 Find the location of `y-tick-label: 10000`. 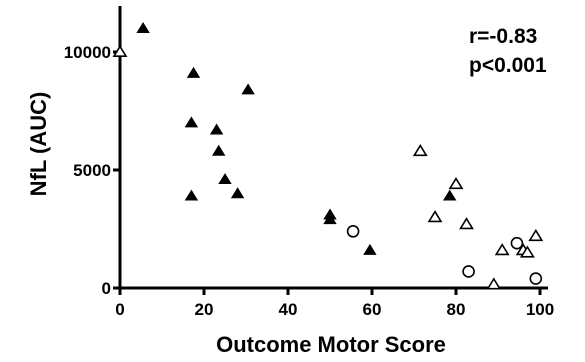

y-tick-label: 10000 is located at coordinates (87, 52).